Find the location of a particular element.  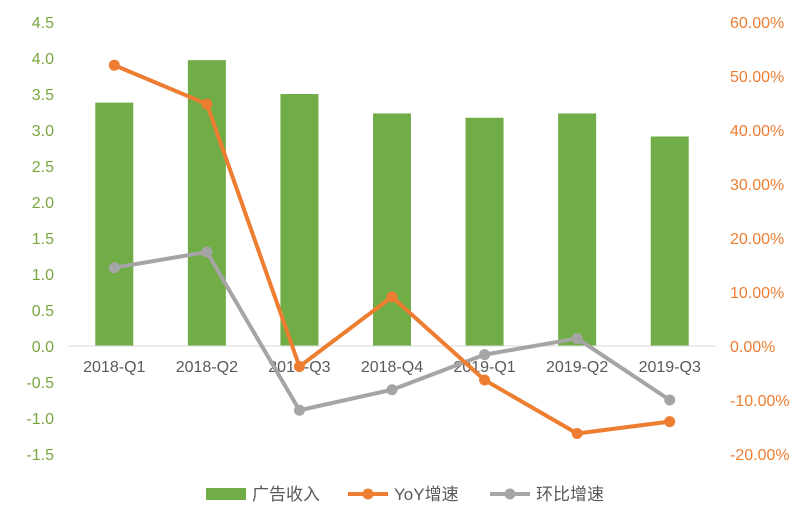

category-label: 2018-Q2 is located at coordinates (207, 367).